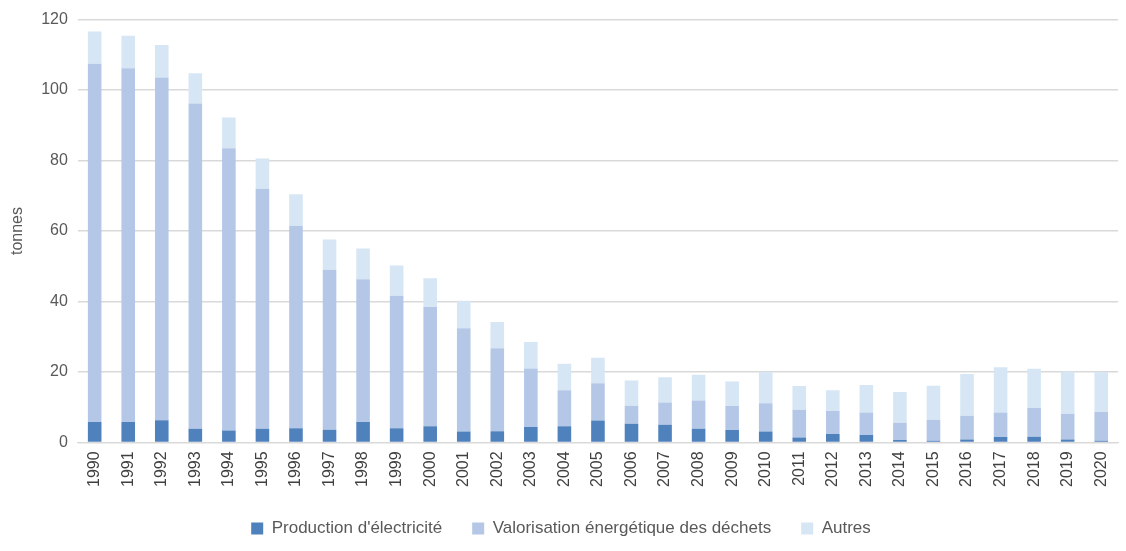 Image resolution: width=1126 pixels, height=551 pixels. Describe the element at coordinates (463, 469) in the screenshot. I see `x-tick-label: 2001` at that location.